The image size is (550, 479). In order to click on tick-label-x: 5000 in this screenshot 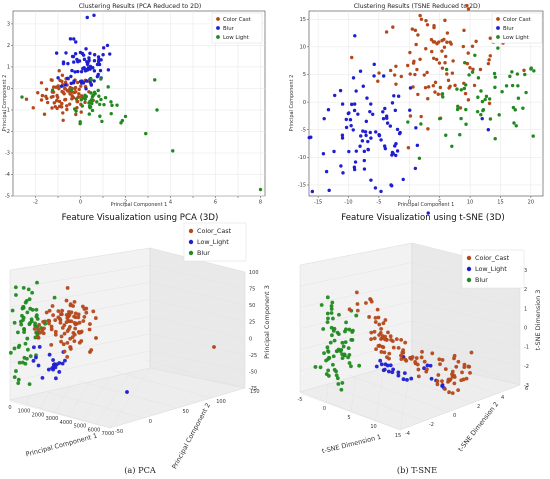, I will do `click(80, 427)`.